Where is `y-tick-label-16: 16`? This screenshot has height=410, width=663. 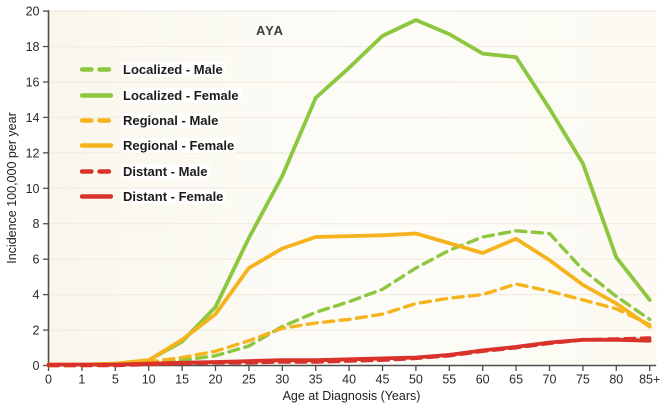
y-tick-label-16: 16 is located at coordinates (33, 82).